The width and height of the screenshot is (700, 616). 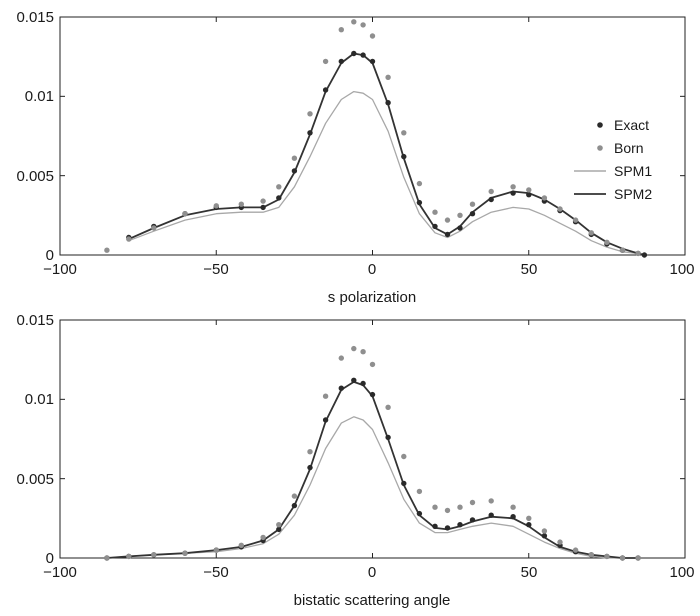 I want to click on top-ytick-label: 0.015, so click(x=35, y=17).